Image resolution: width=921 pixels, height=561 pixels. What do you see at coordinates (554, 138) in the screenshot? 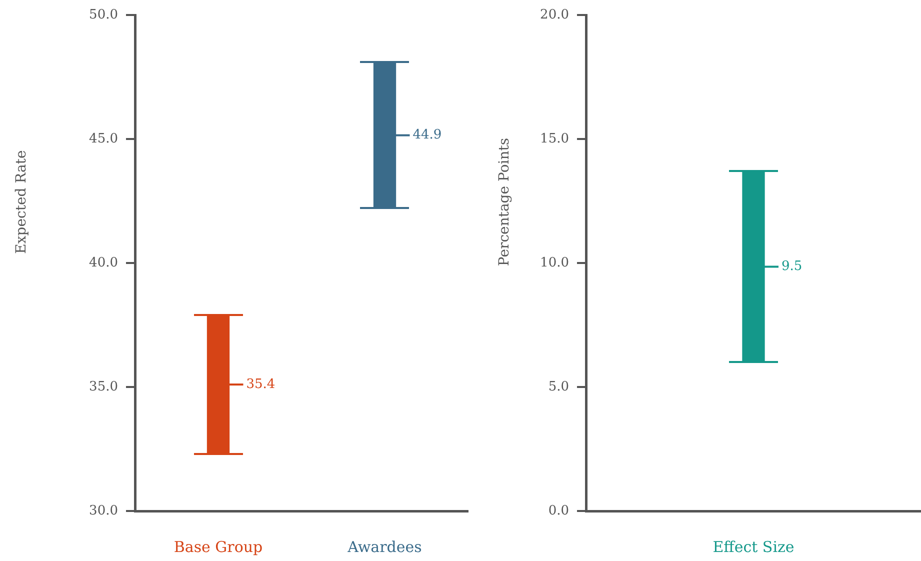
I see `y-tick-label: 15.0` at bounding box center [554, 138].